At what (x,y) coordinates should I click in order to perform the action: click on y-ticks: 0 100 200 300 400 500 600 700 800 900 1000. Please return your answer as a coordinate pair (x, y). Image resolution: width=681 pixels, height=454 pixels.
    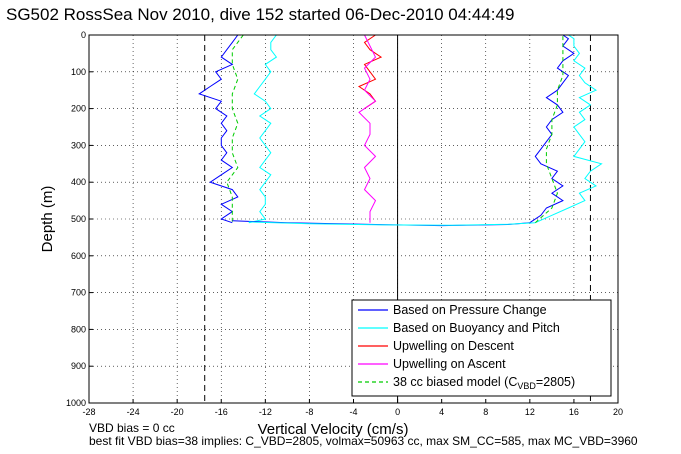
    Looking at the image, I should click on (79, 219).